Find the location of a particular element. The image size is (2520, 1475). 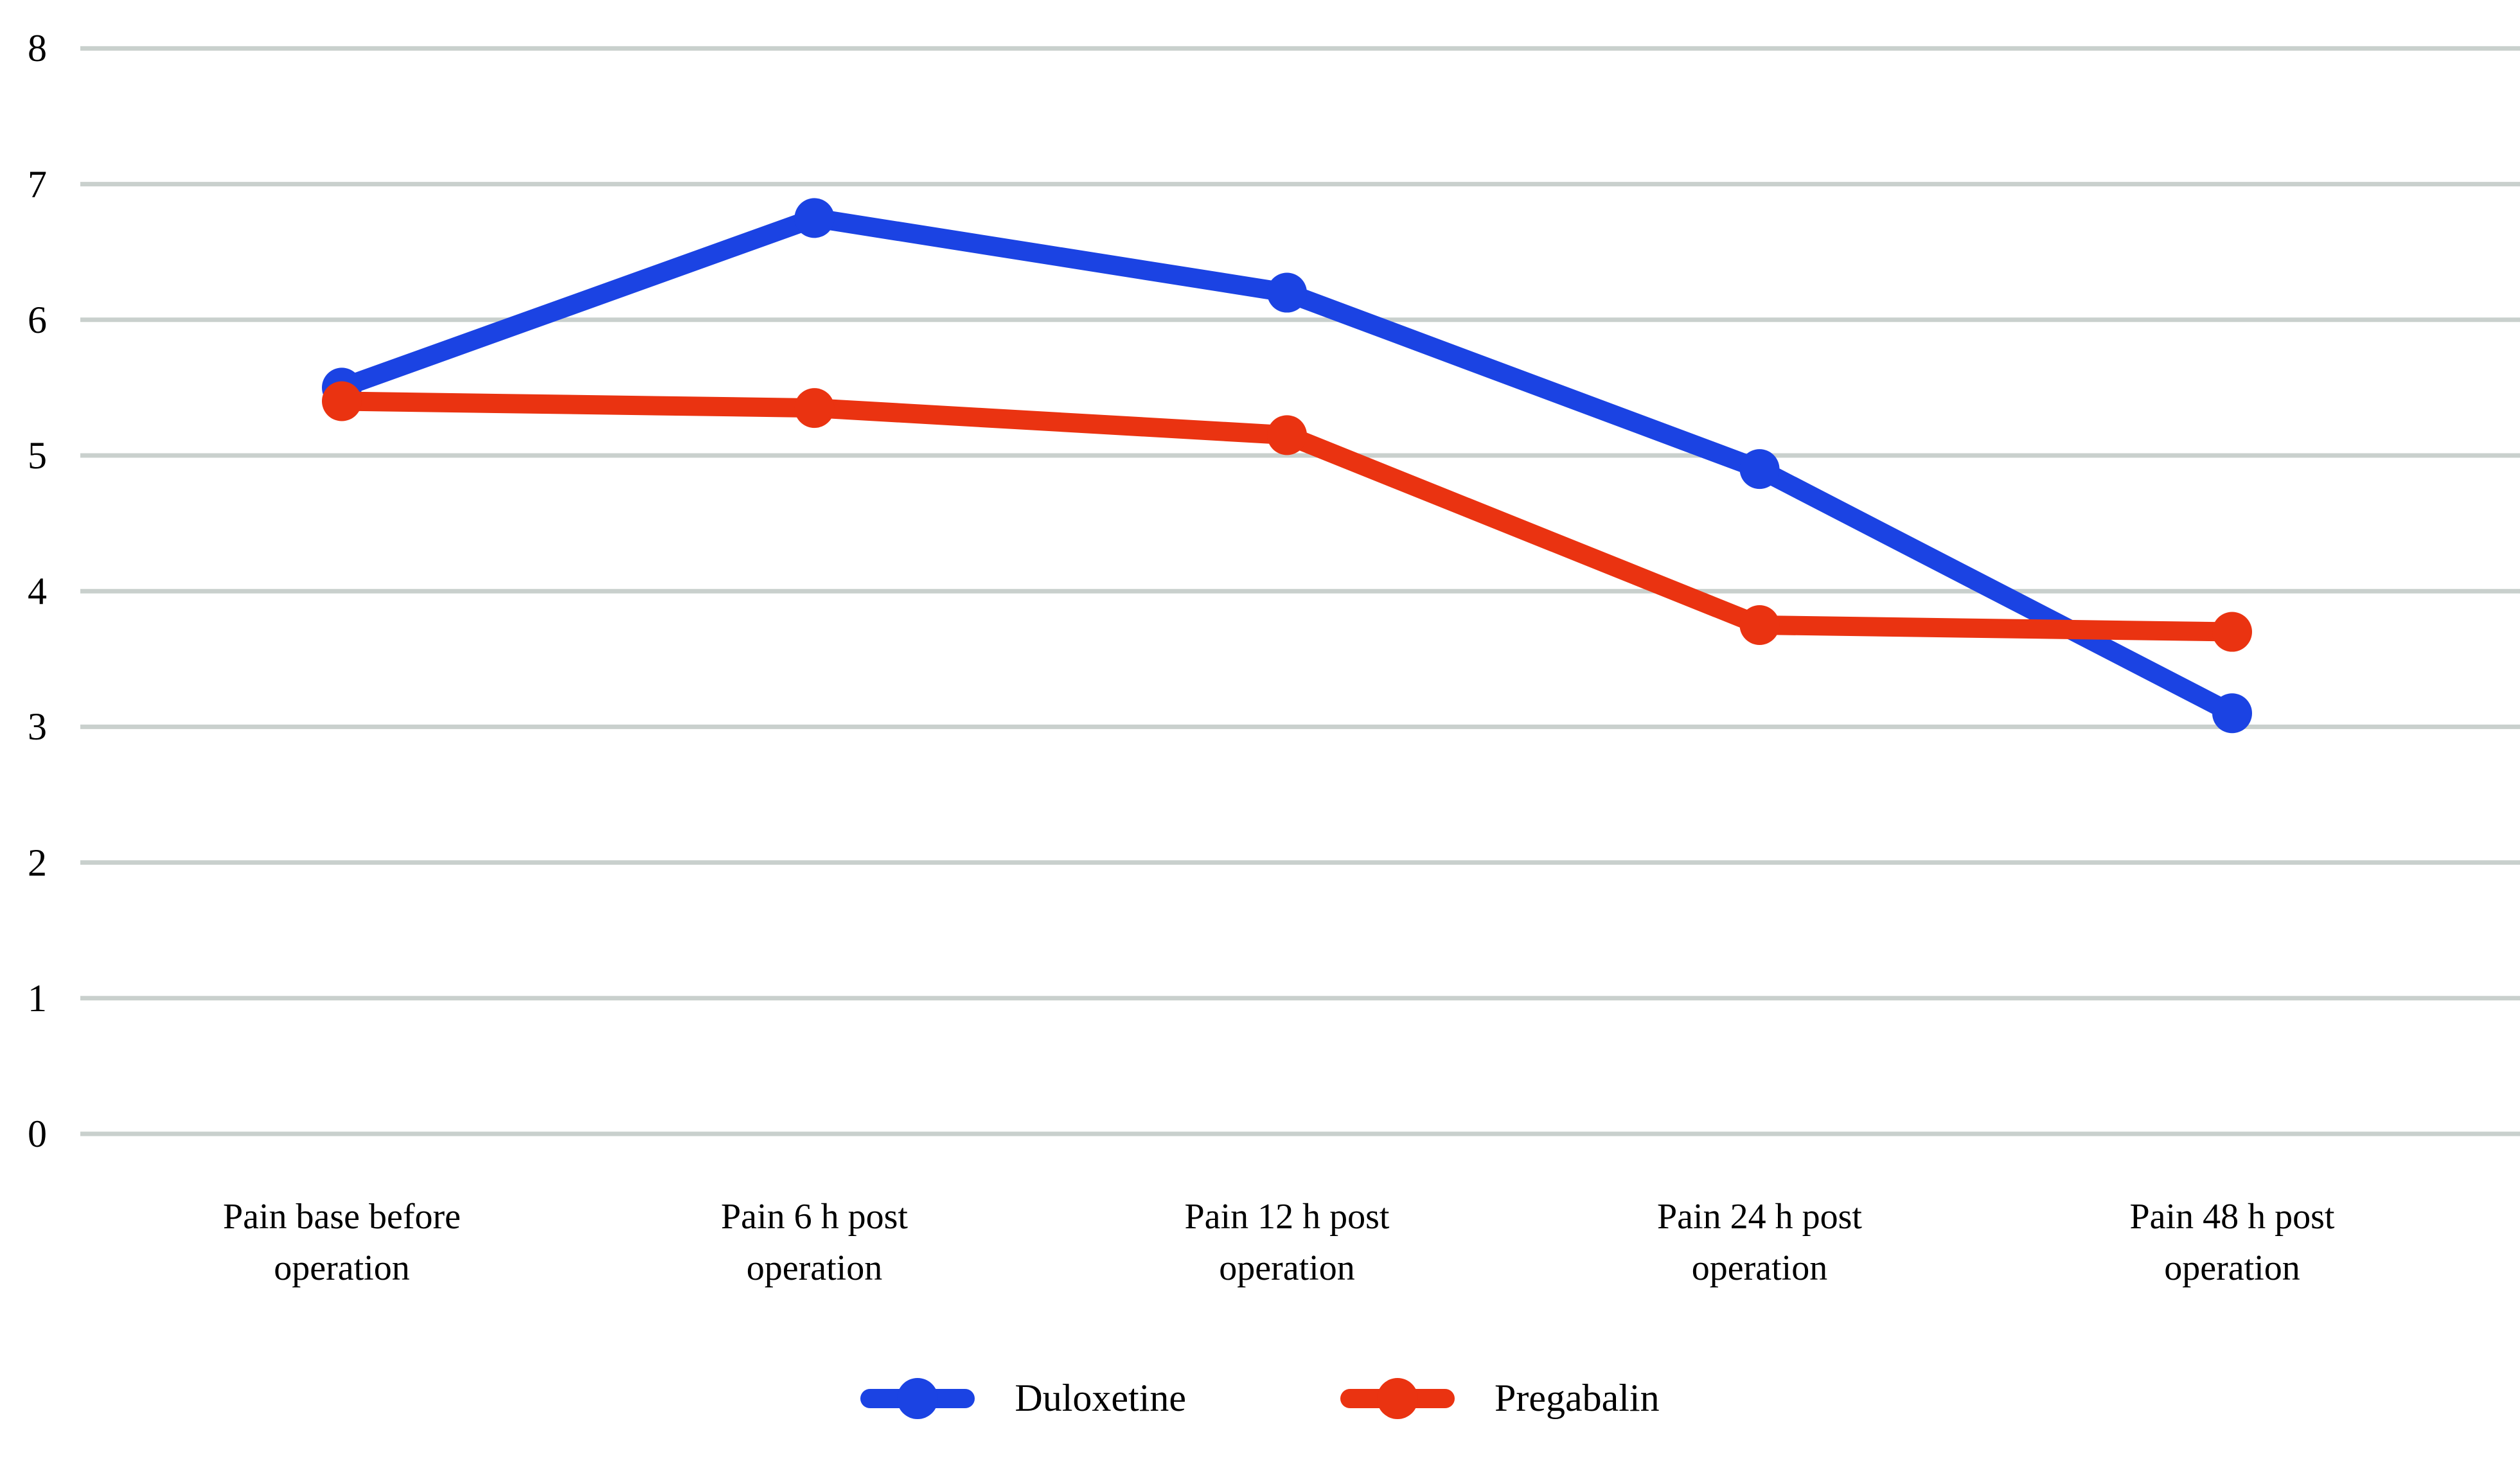

legend-label: Pregabalin is located at coordinates (1577, 1398).